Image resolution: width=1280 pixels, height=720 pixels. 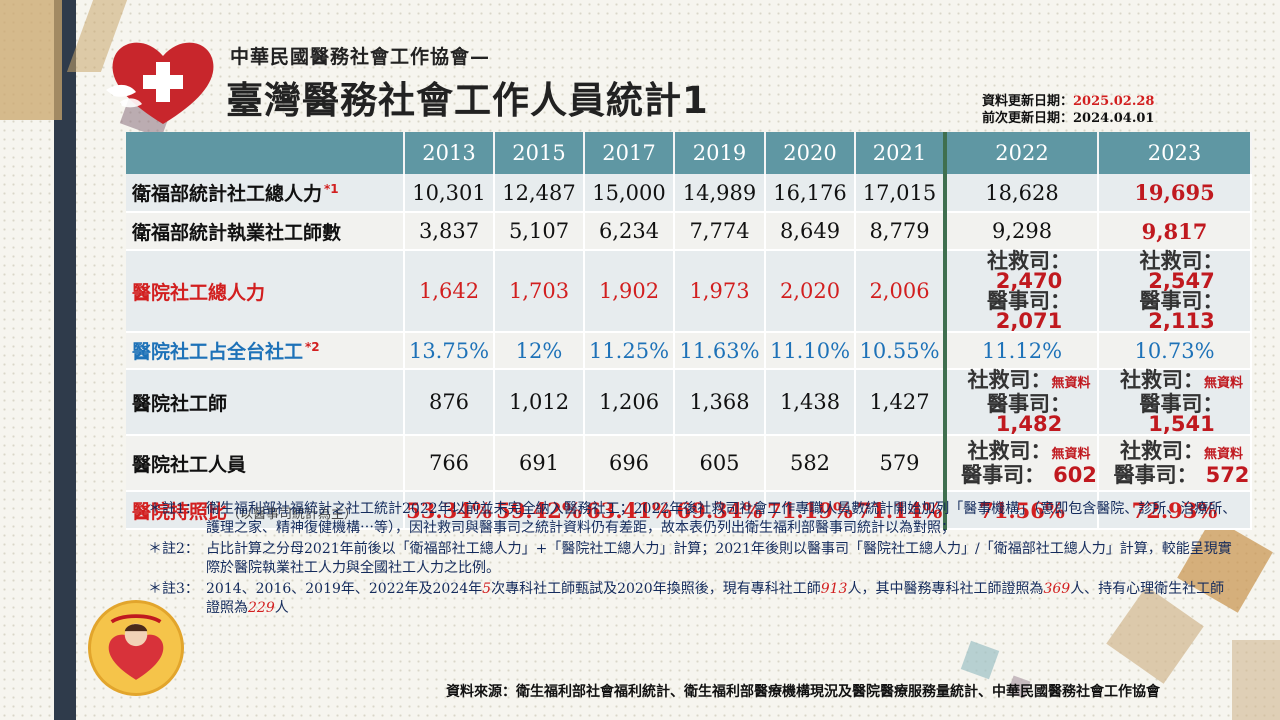 I want to click on prev-update-label: 前次更新日期：, so click(x=1028, y=118).